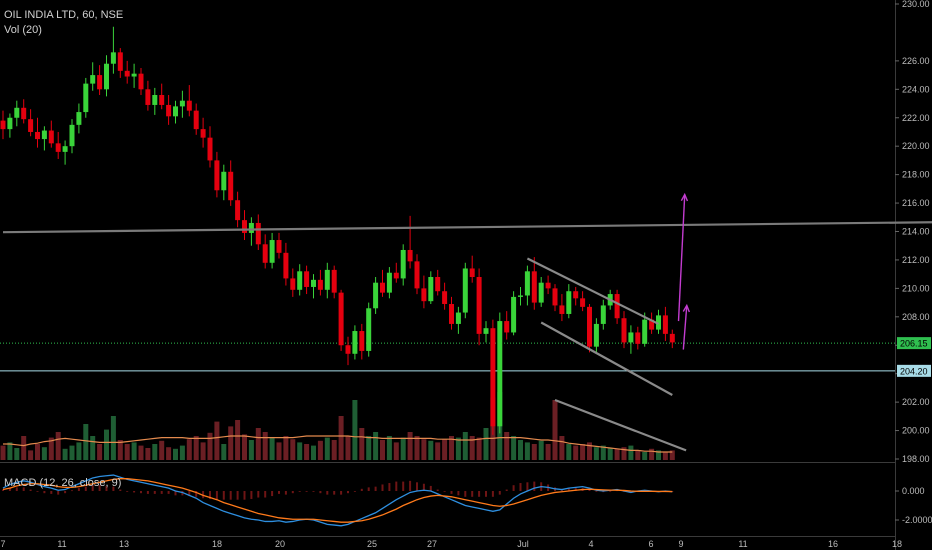 This screenshot has height=550, width=932. Describe the element at coordinates (372, 544) in the screenshot. I see `time-tick-label: 25` at that location.